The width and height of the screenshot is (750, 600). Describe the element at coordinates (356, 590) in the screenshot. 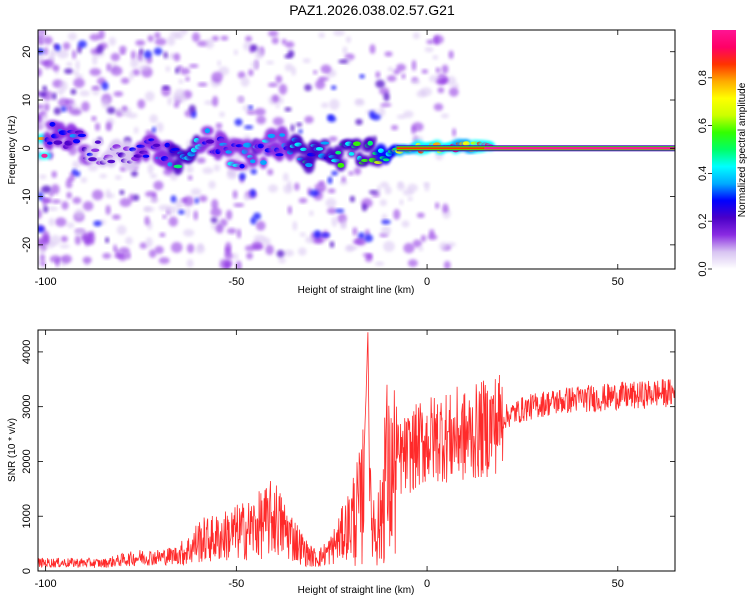

I see `snr-x-label: Height of straight line (km)` at that location.